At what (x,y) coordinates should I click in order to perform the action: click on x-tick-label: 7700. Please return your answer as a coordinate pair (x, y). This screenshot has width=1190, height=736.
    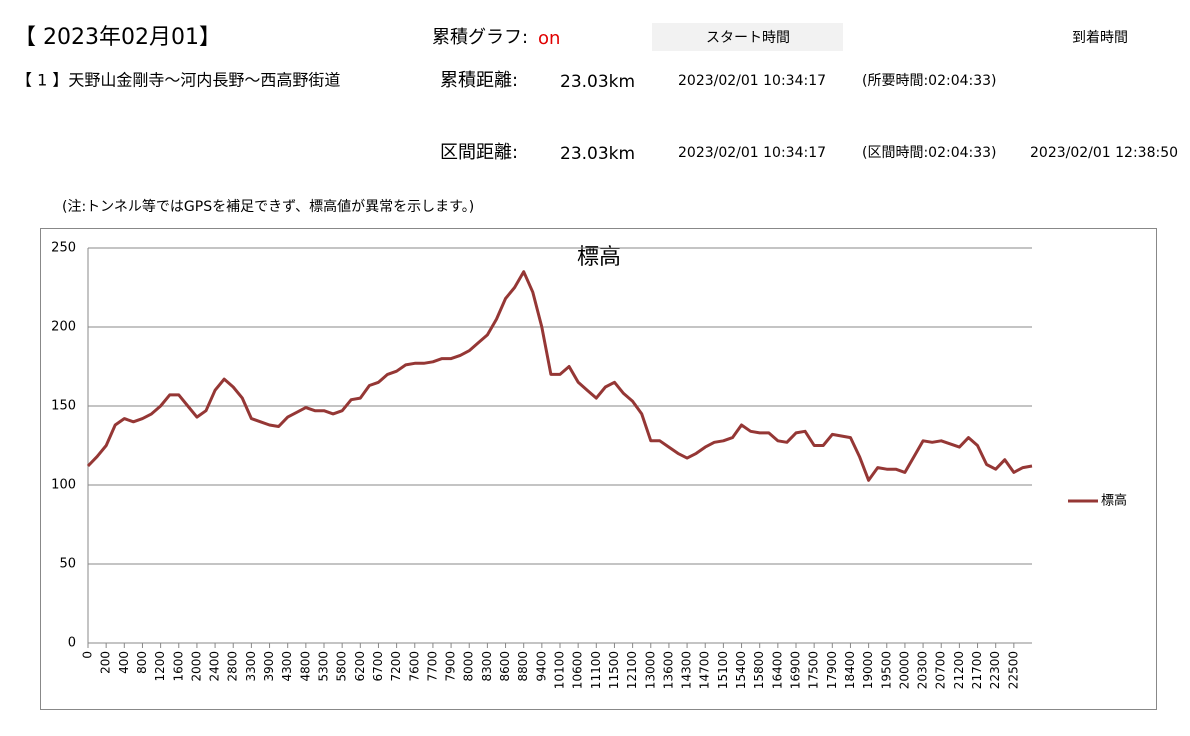
    Looking at the image, I should click on (432, 666).